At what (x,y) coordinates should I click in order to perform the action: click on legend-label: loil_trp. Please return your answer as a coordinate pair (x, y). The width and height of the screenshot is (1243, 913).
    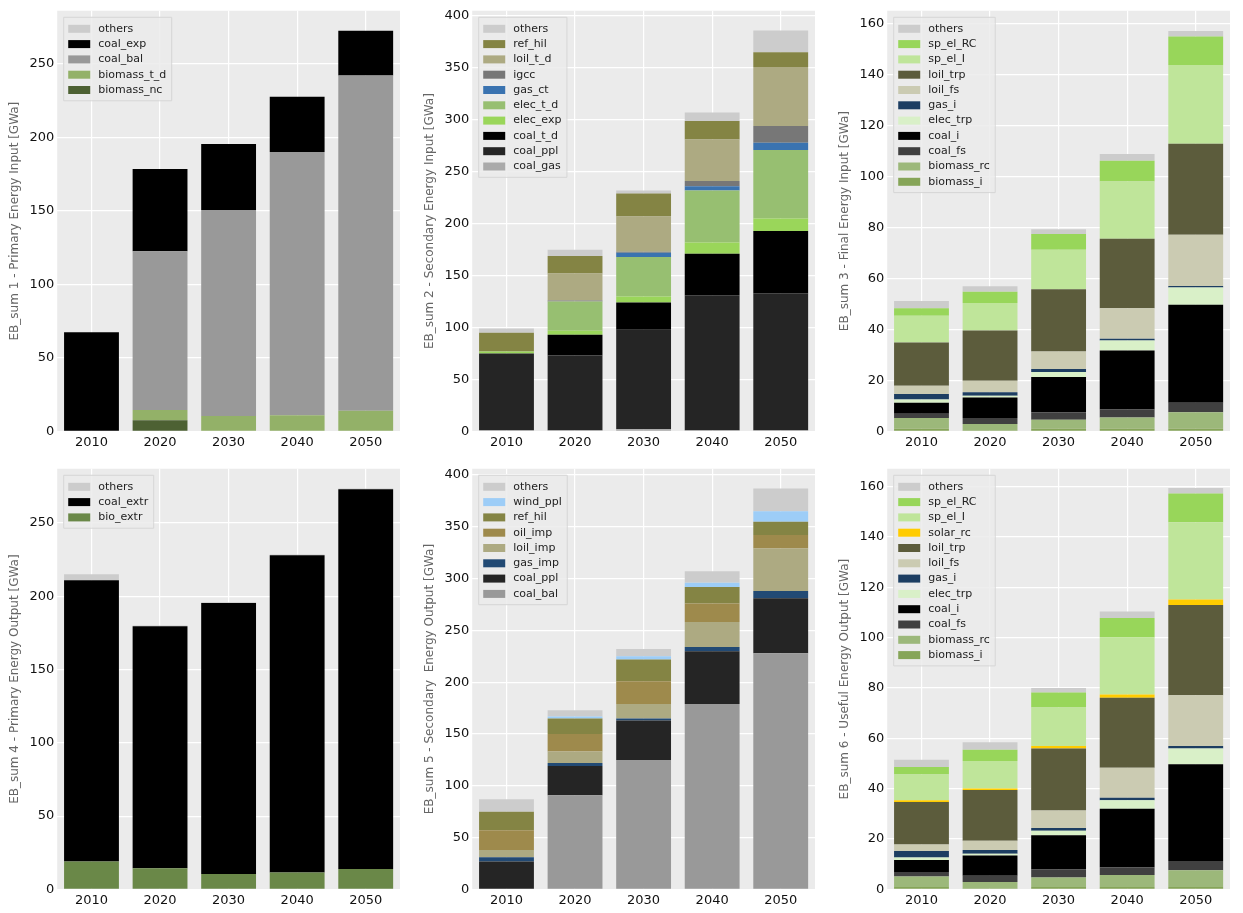
    Looking at the image, I should click on (947, 74).